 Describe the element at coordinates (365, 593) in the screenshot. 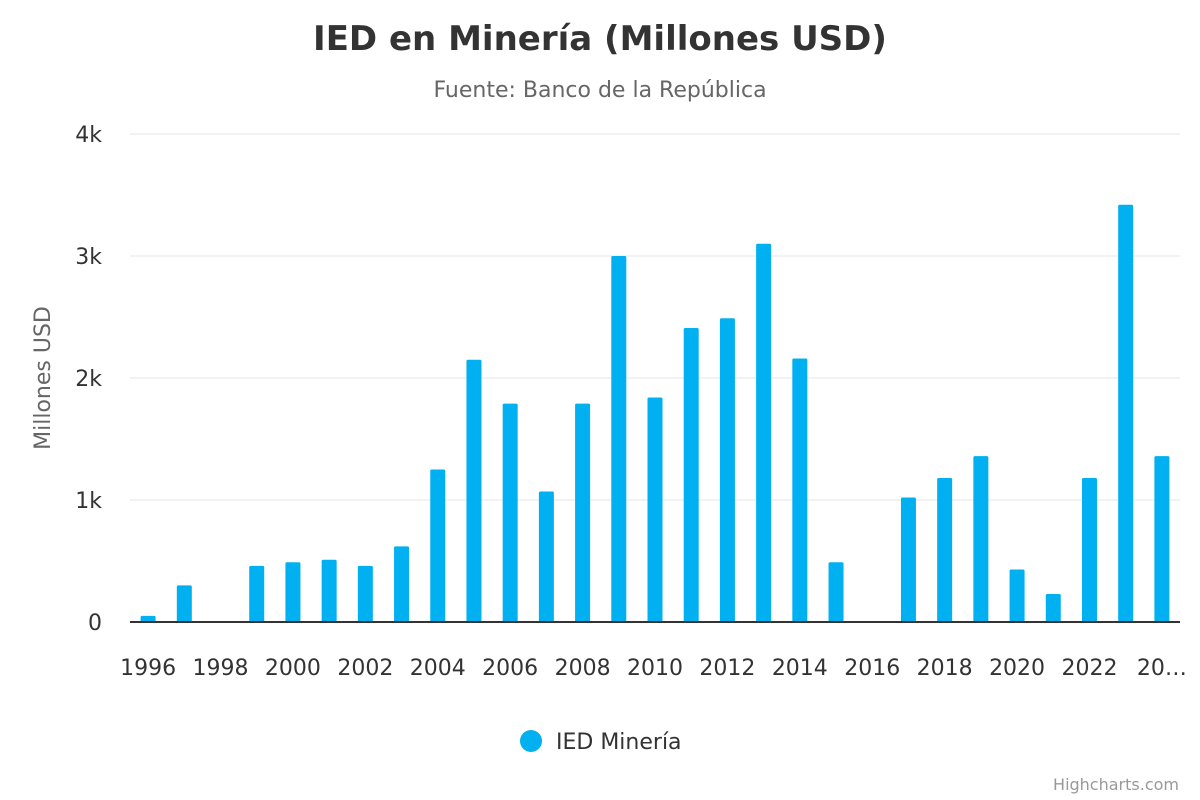

I see `bar-2002` at that location.